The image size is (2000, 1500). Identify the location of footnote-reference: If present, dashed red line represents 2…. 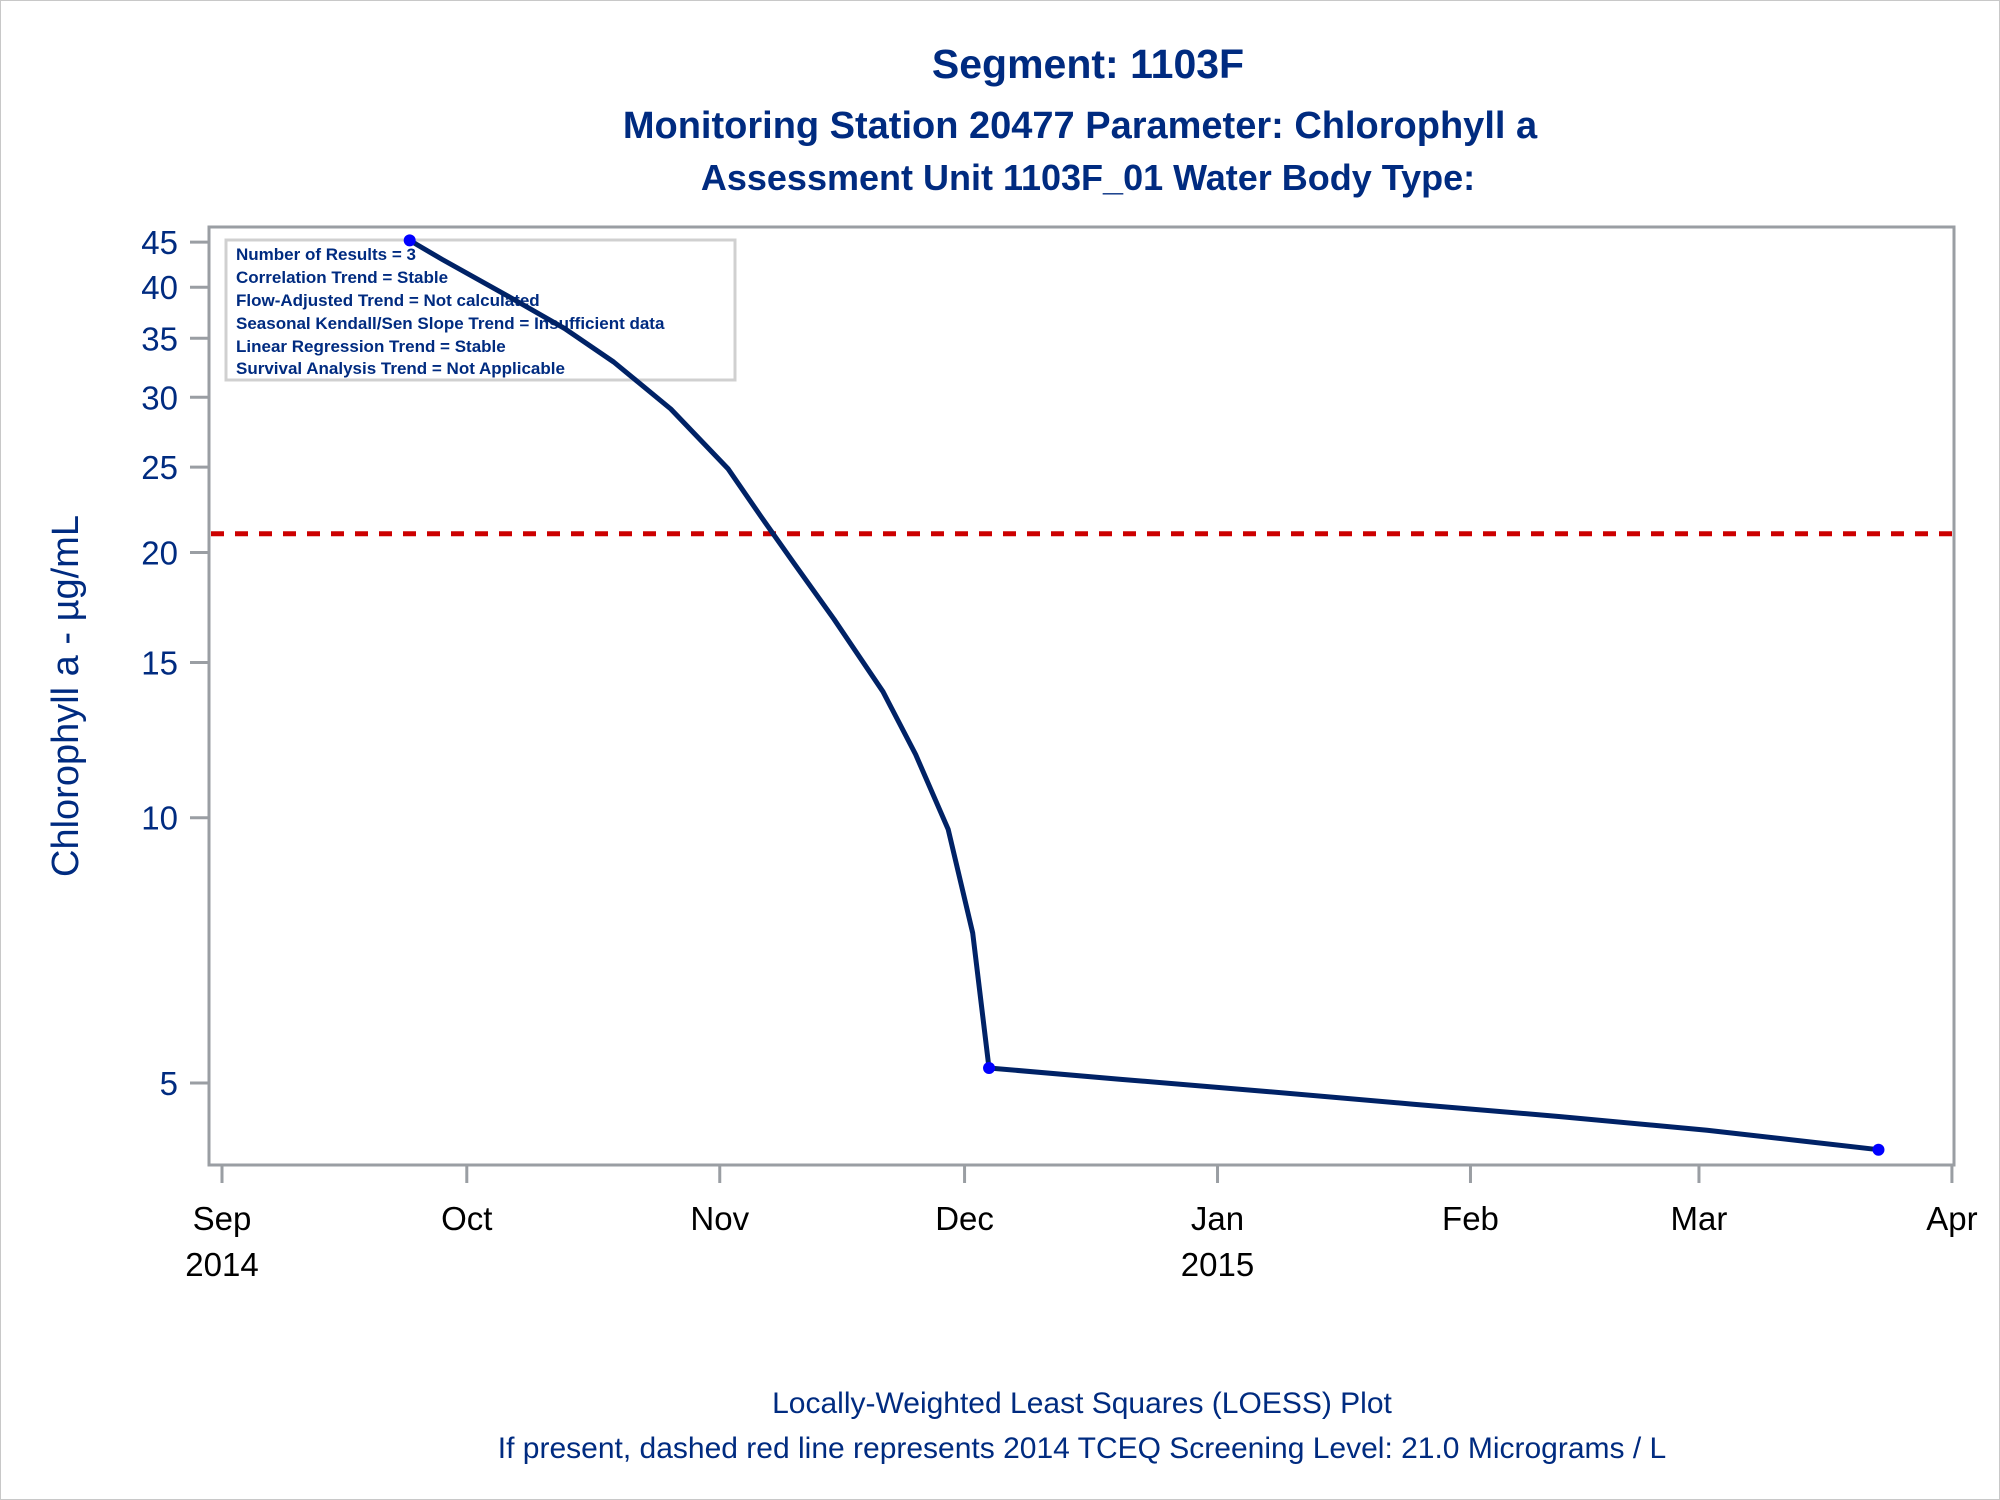
(1082, 1448).